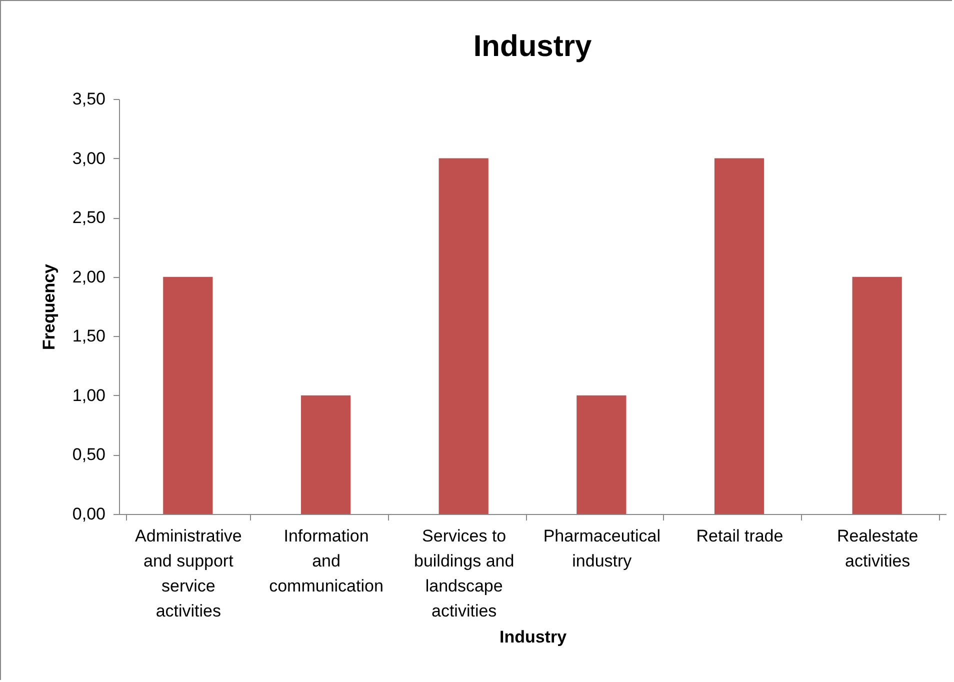 Image resolution: width=954 pixels, height=682 pixels. Describe the element at coordinates (877, 548) in the screenshot. I see `x-tick-label: Realestate activities` at that location.